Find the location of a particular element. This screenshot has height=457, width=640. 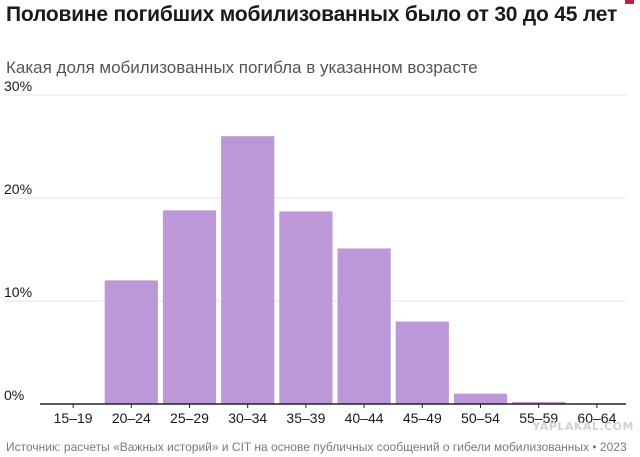

y-tick-label: 0% is located at coordinates (14, 395).